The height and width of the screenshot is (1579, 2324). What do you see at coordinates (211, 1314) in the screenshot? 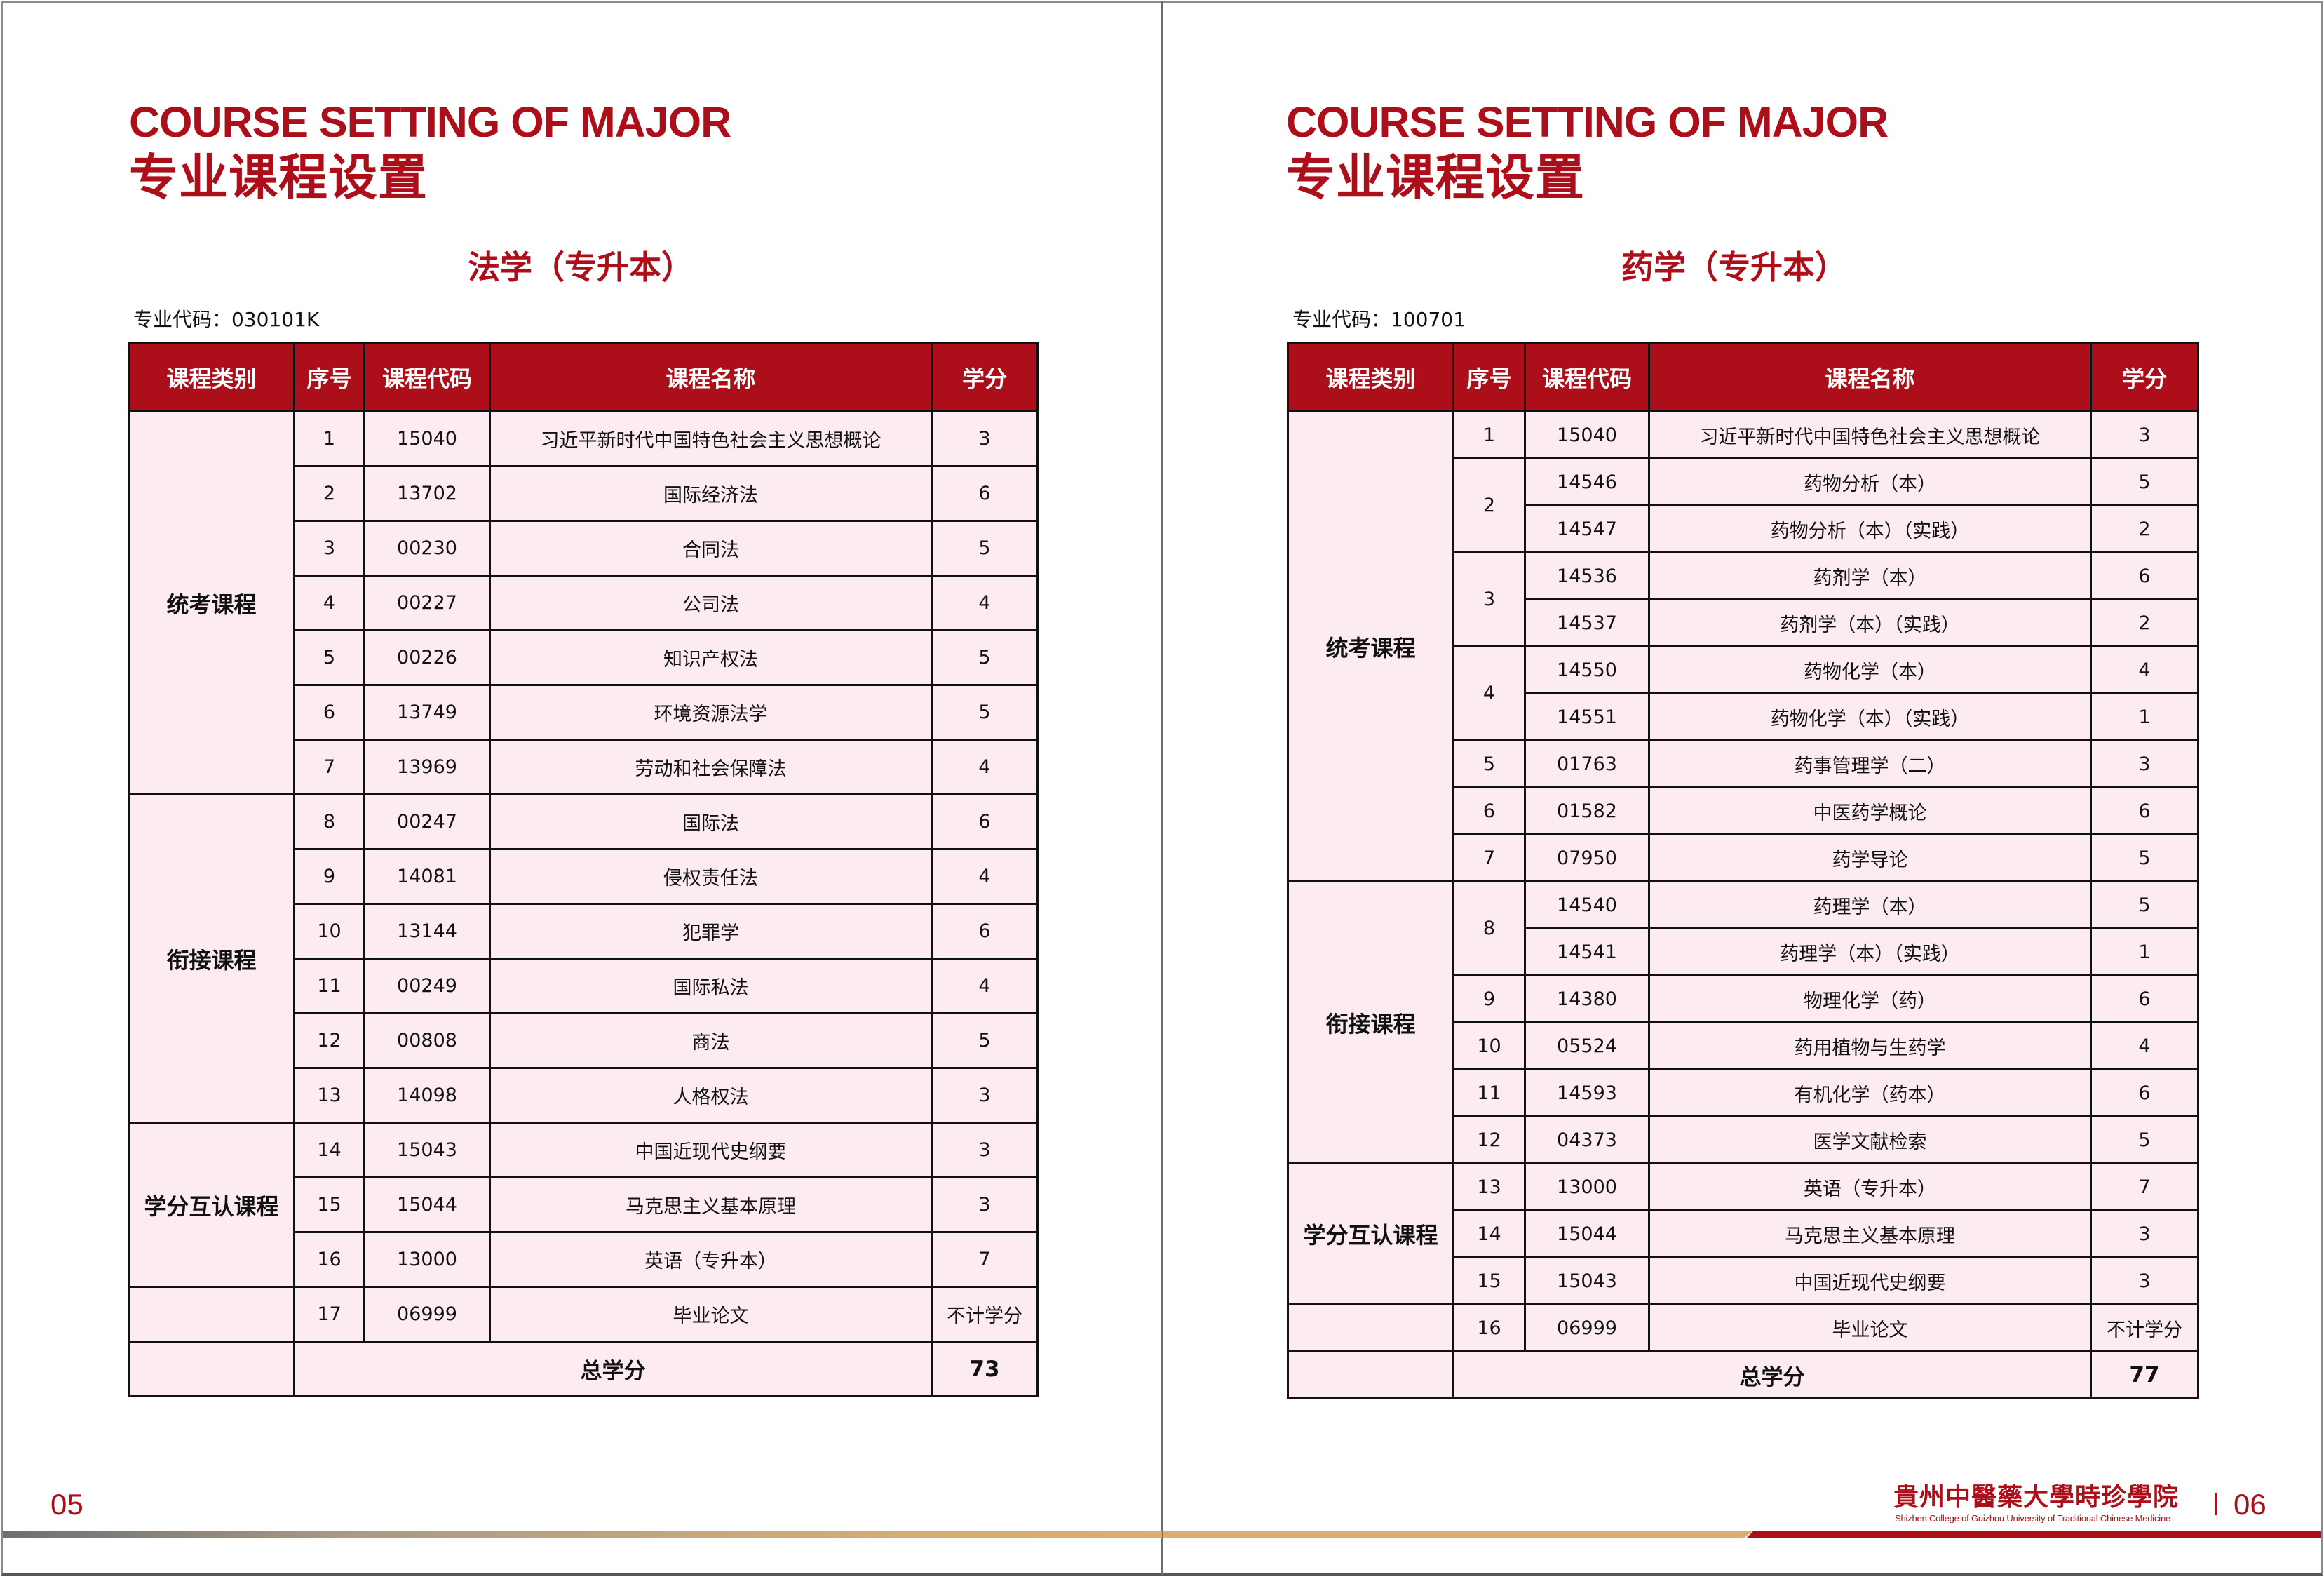
I see `course-category` at bounding box center [211, 1314].